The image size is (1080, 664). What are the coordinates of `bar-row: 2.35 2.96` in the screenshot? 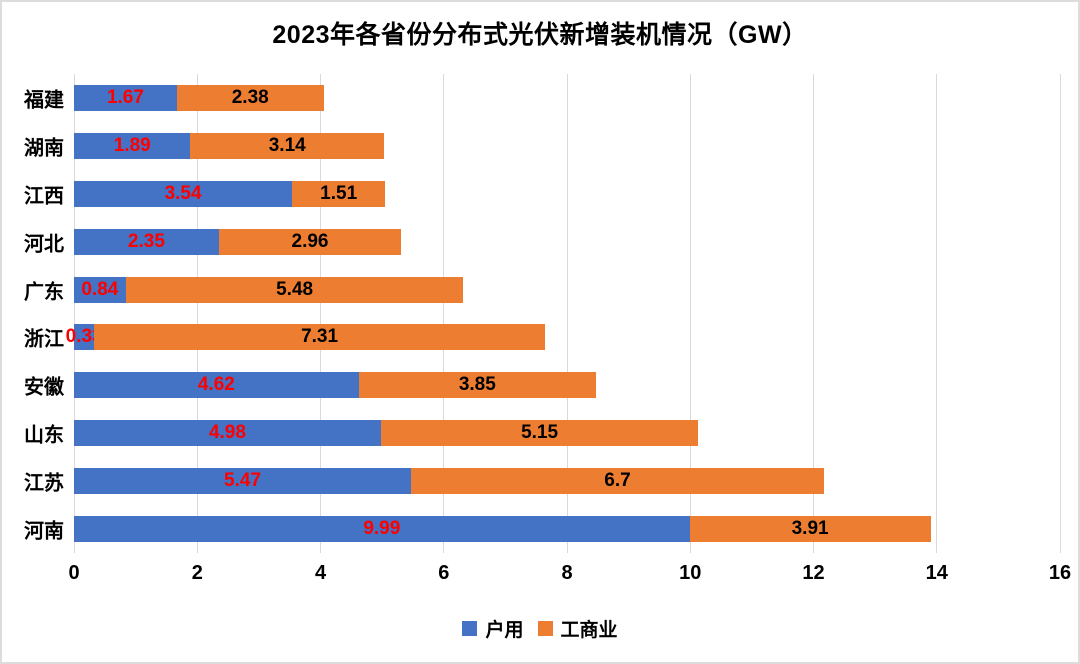 It's located at (238, 241).